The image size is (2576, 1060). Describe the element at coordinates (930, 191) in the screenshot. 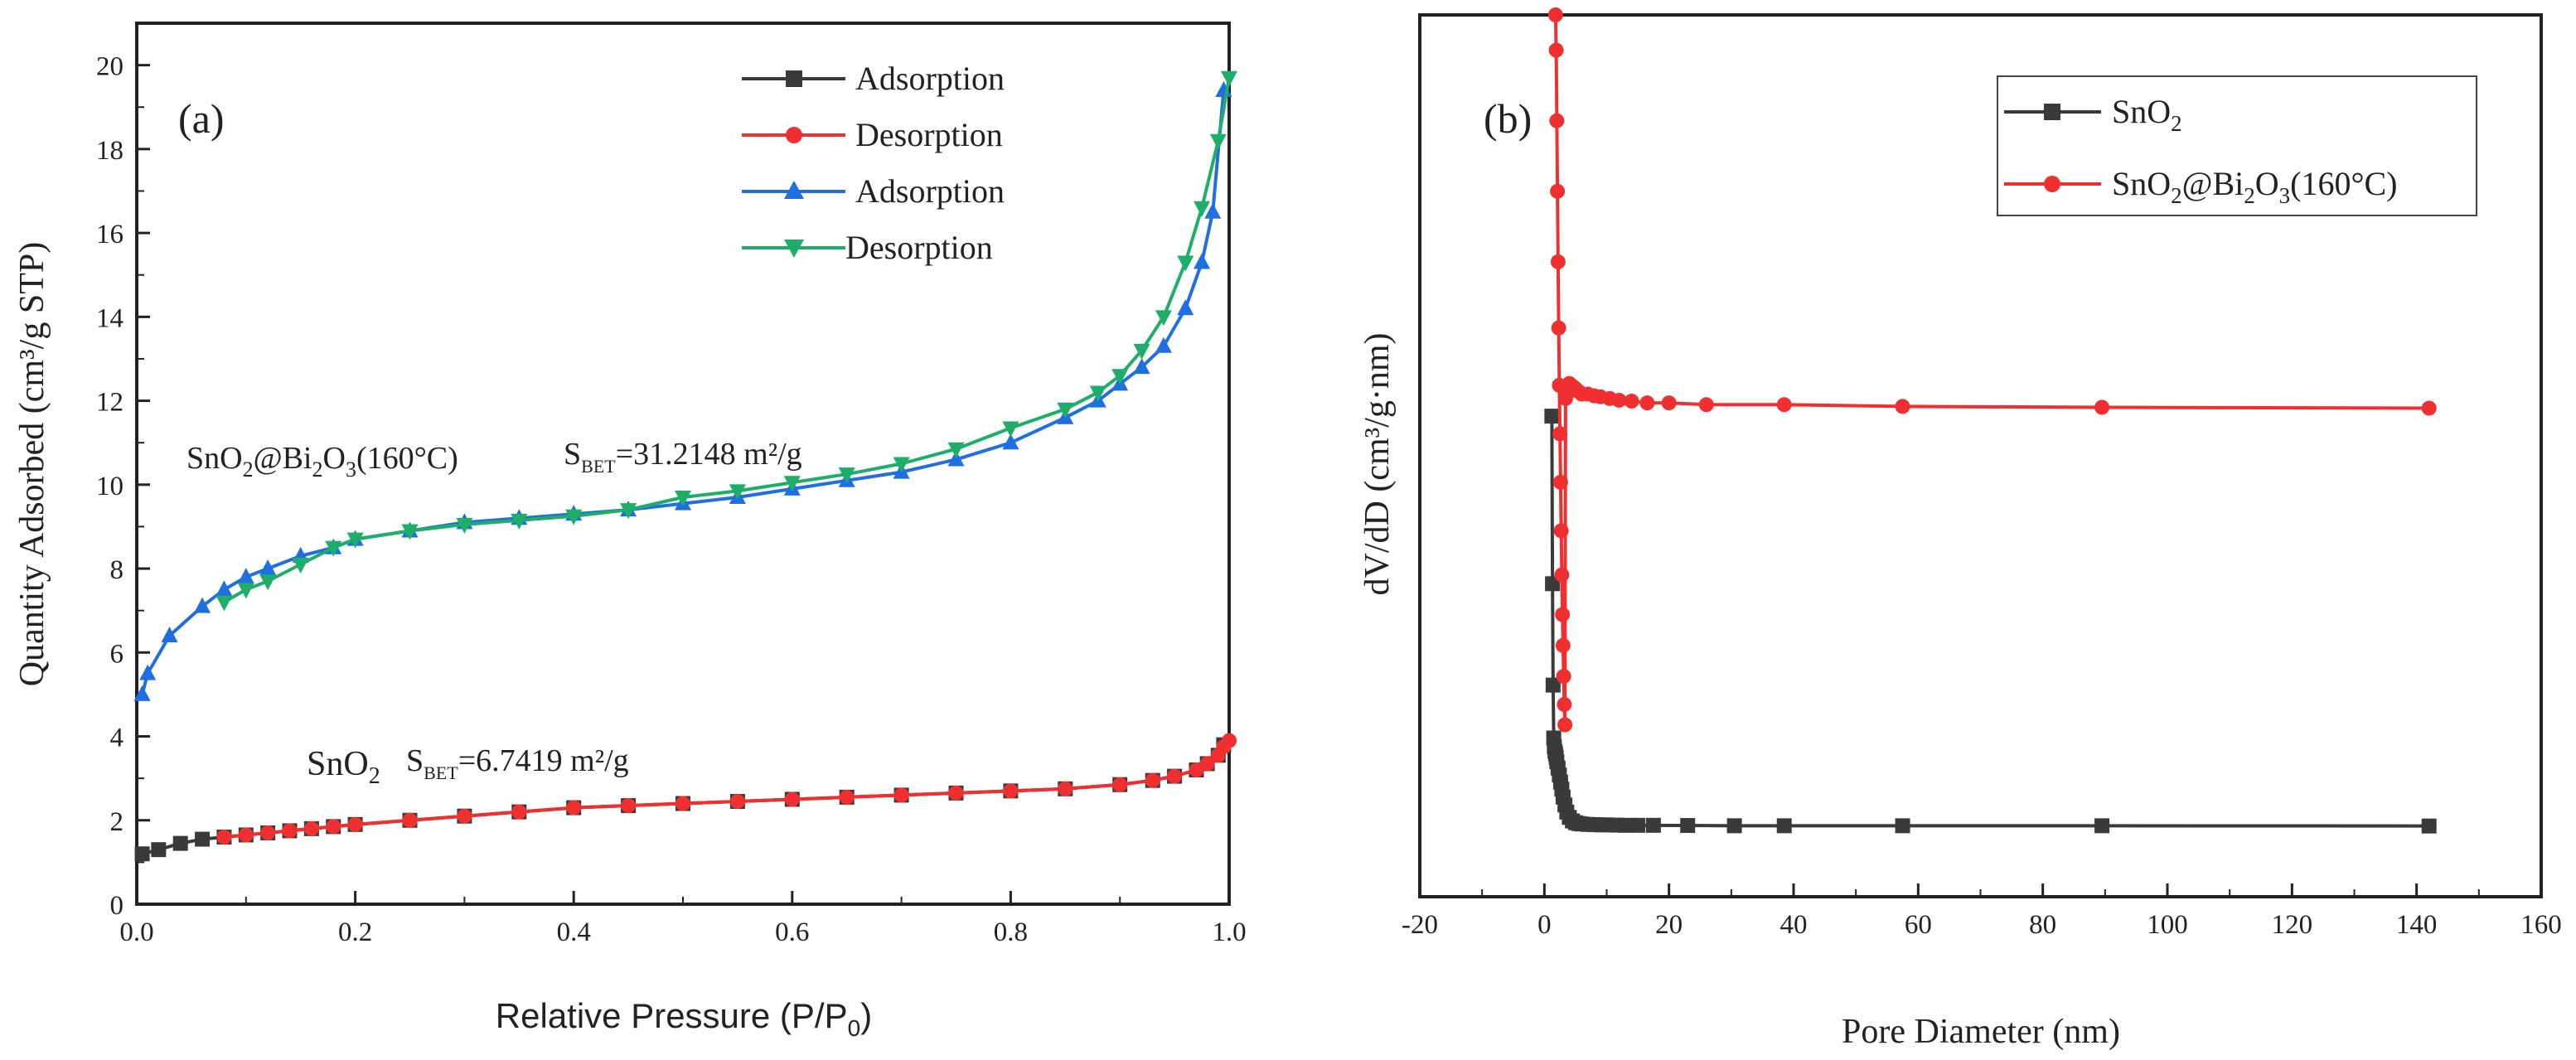

I see `legend-label-adsorption-bi: Adsorption` at that location.